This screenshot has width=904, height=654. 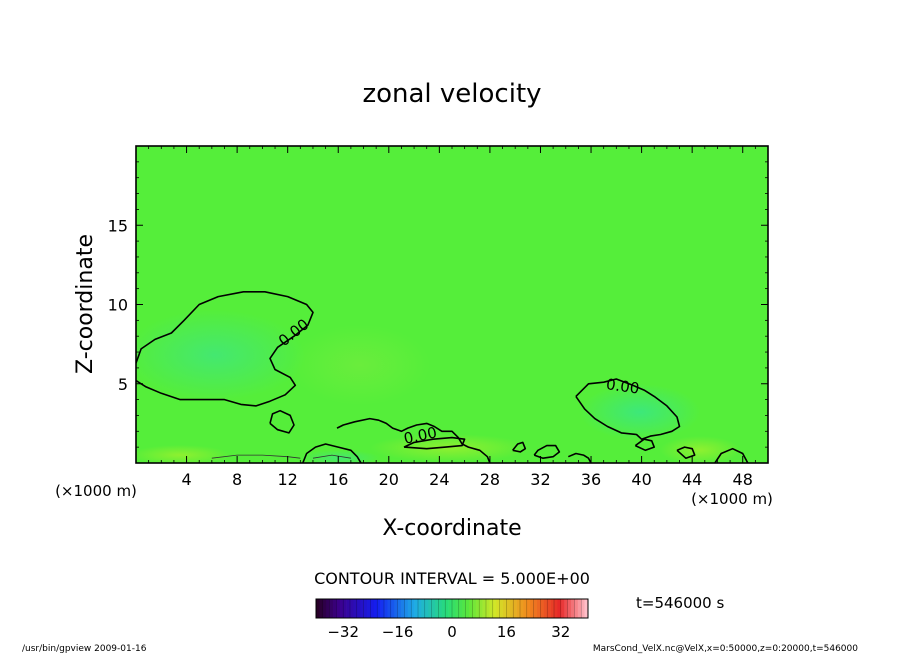 What do you see at coordinates (85, 304) in the screenshot?
I see `y-axis-label: Z-coordinate` at bounding box center [85, 304].